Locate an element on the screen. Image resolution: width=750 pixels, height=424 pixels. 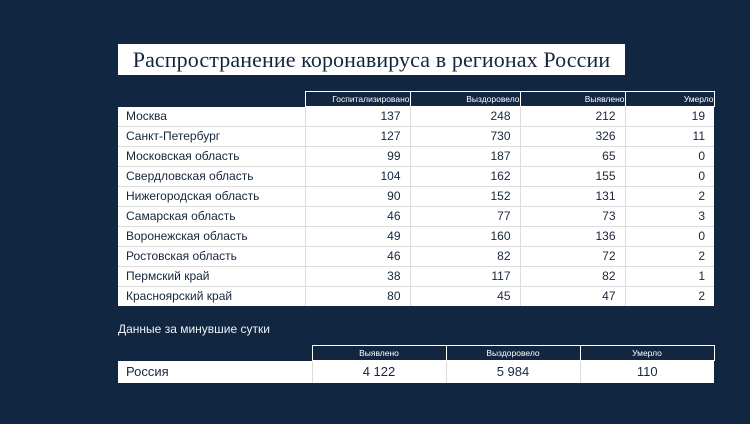
regions-header-hospitalized: Госпитализировано is located at coordinates (357, 99).